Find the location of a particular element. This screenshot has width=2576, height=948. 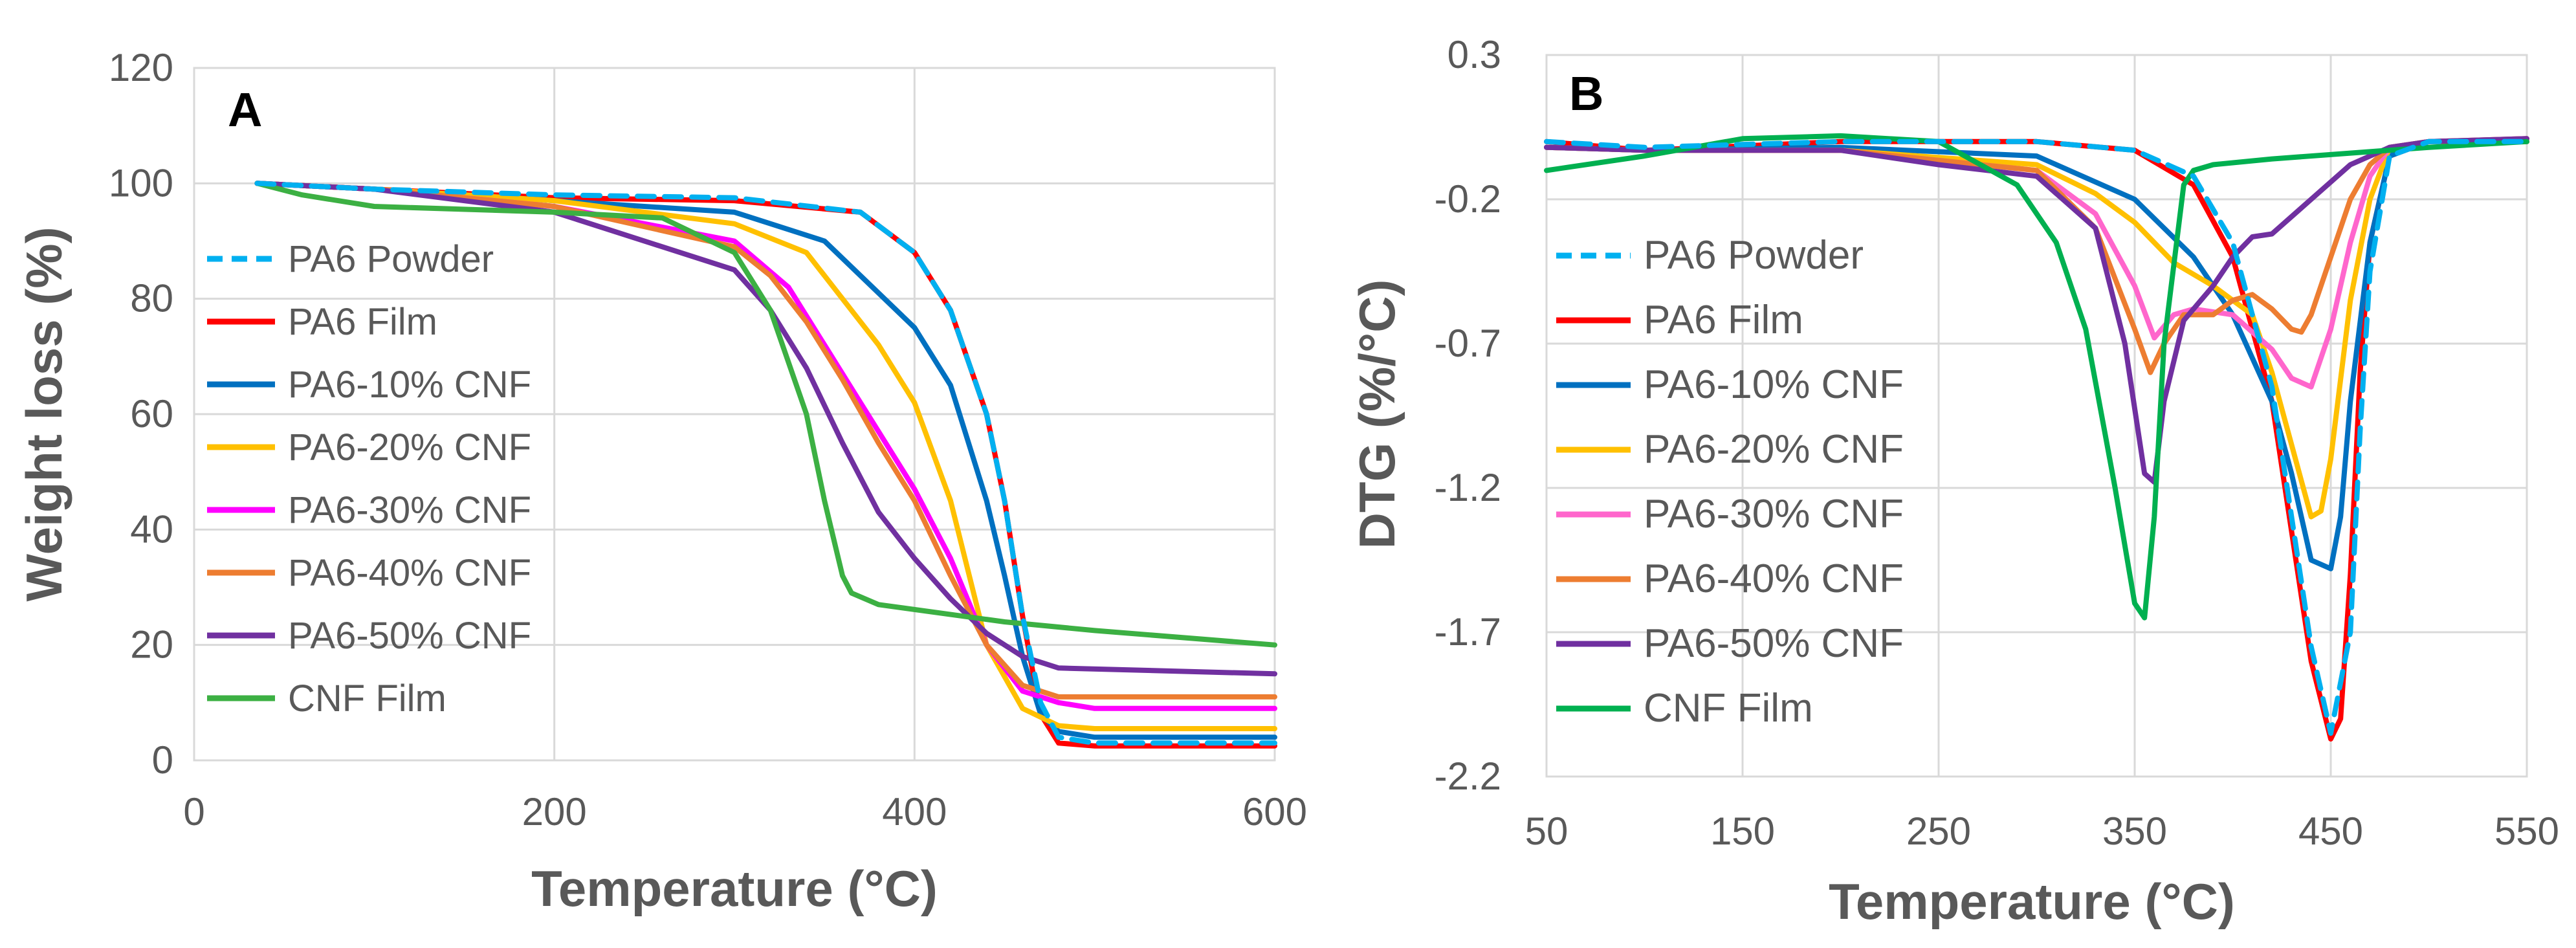

panel-a-x-tick-label: 400 is located at coordinates (915, 811).